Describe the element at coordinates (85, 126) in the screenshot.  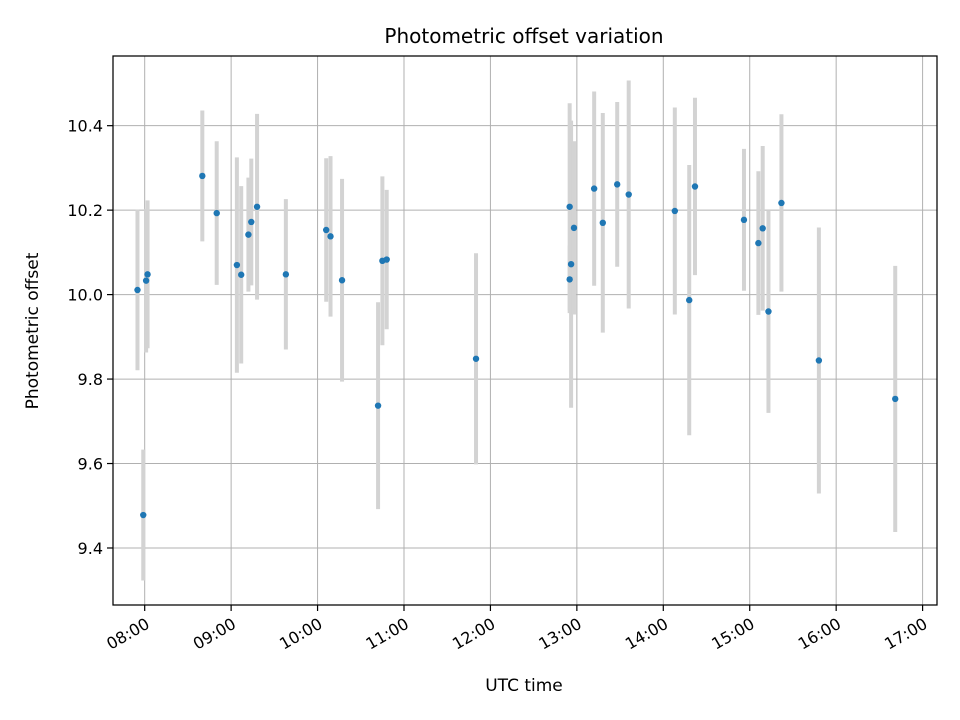
I see `y-tick-label: 10.4` at that location.